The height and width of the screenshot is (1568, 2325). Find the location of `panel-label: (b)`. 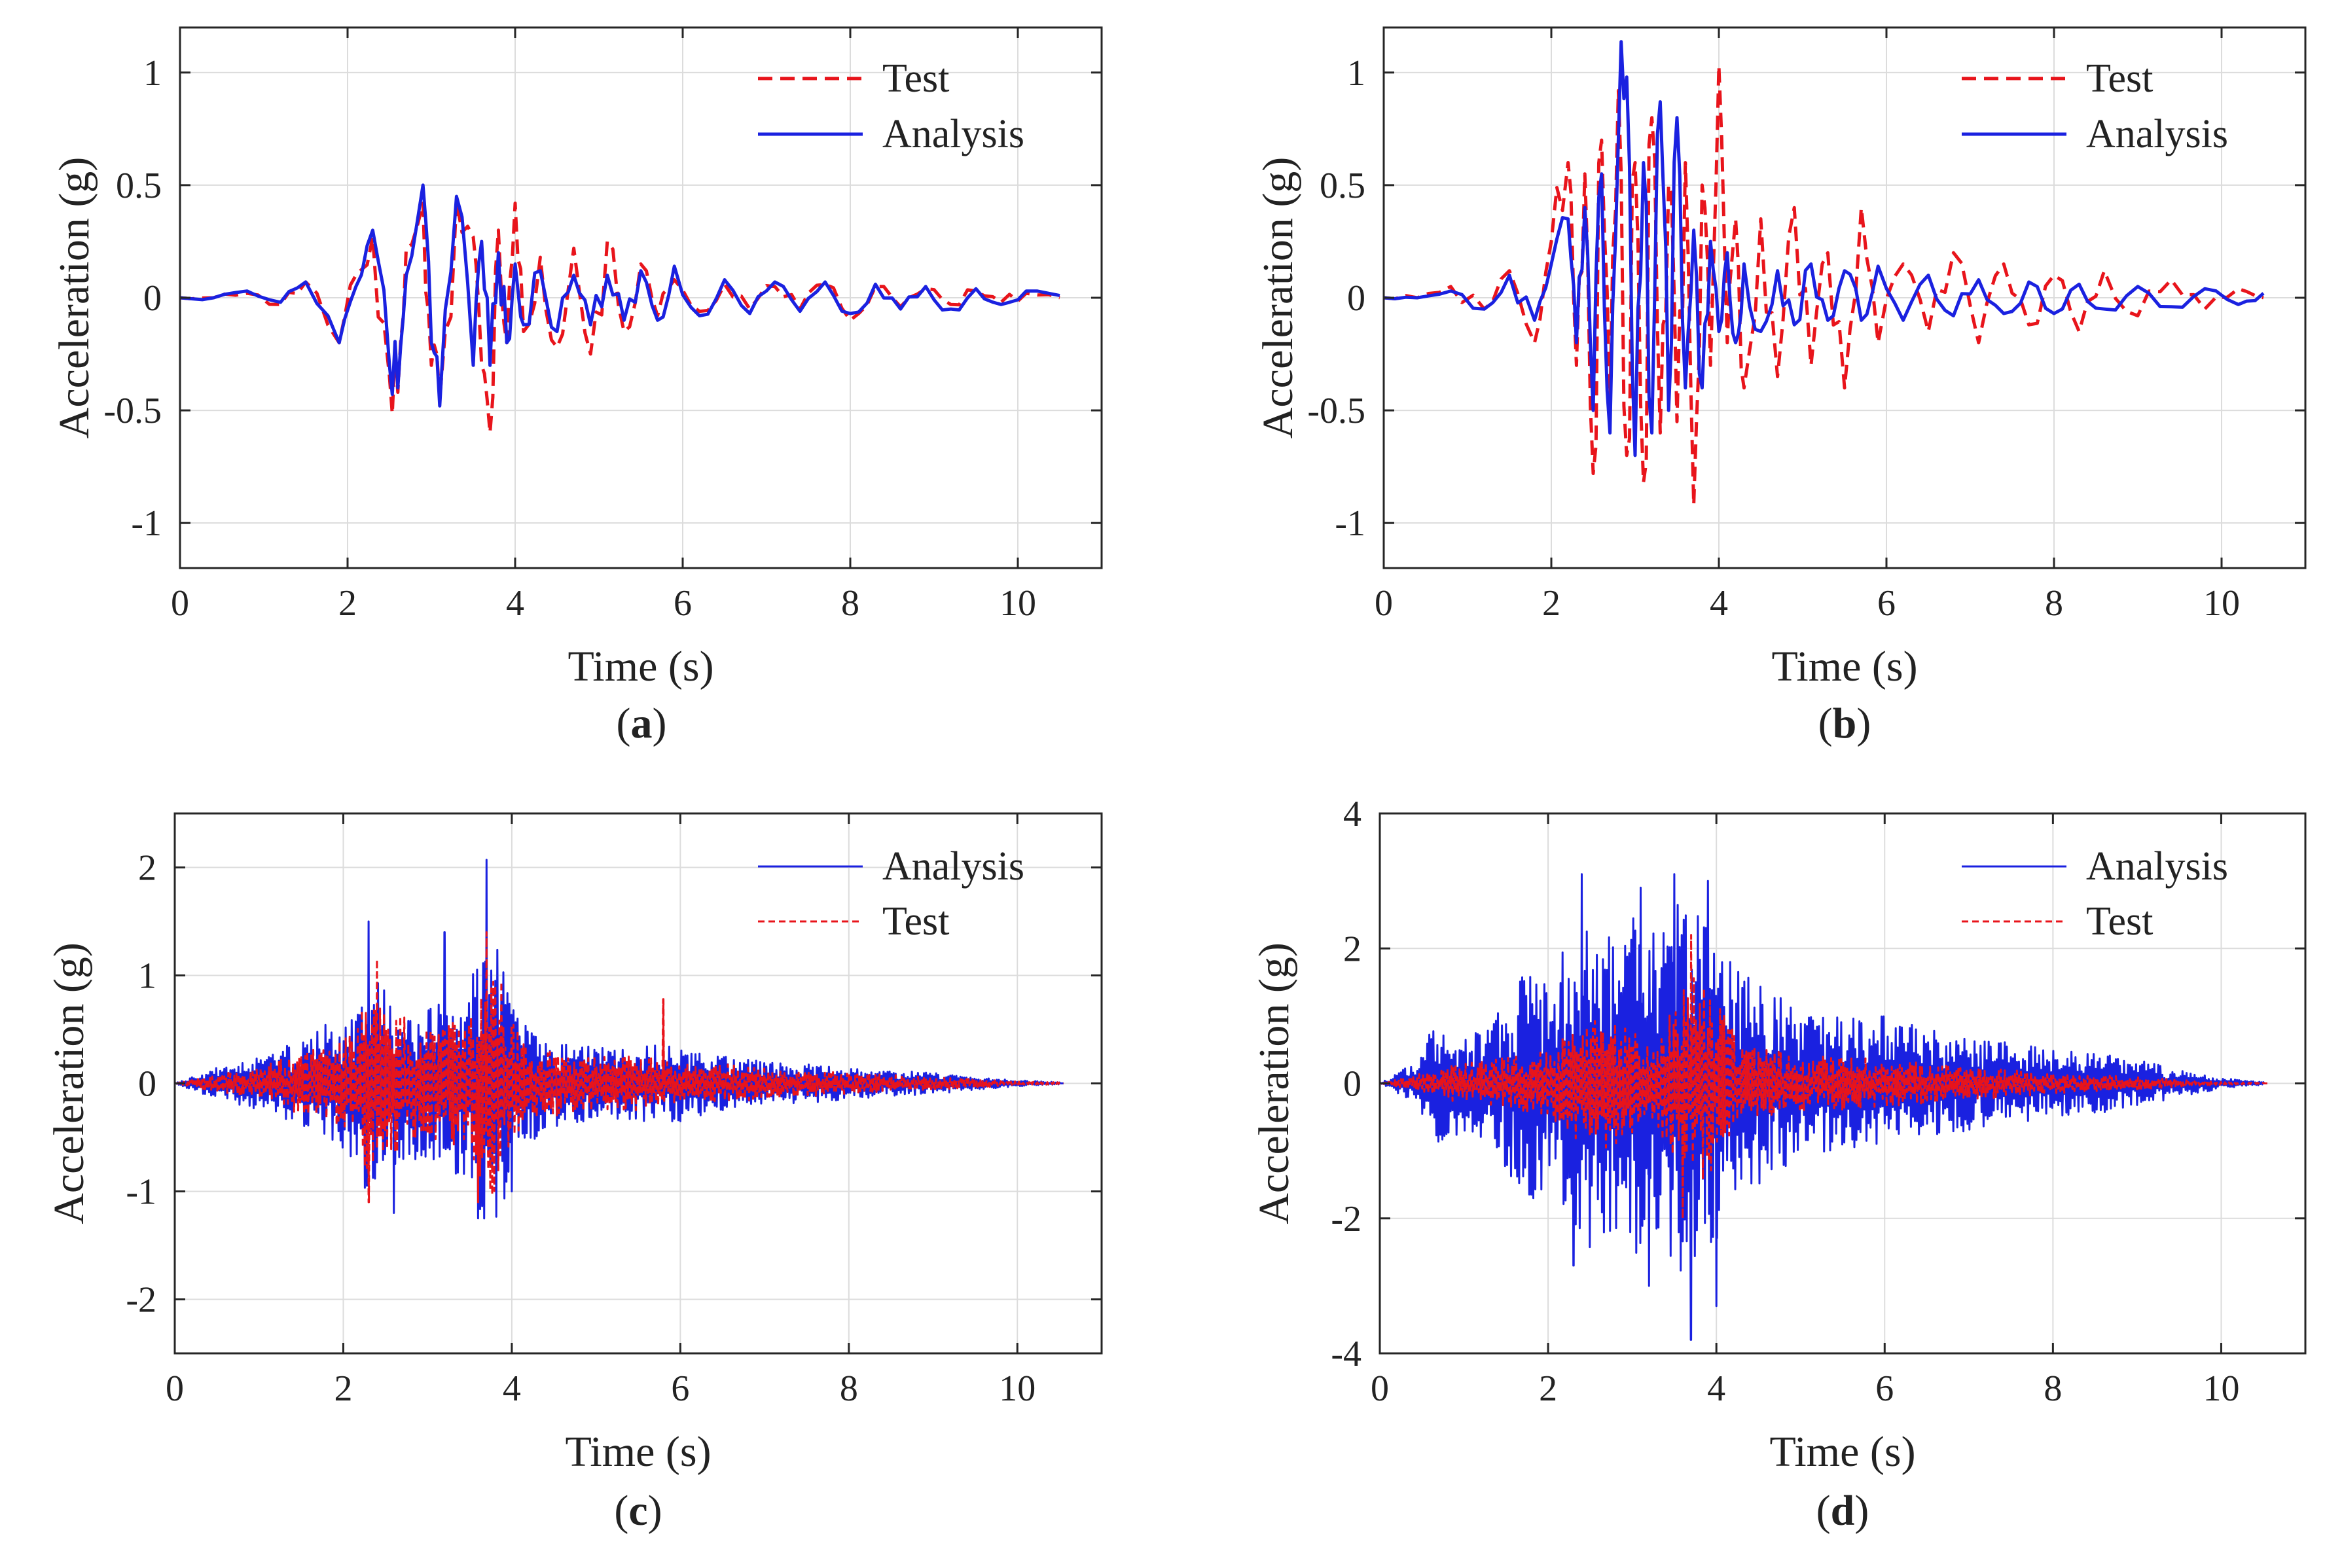

panel-label: (b) is located at coordinates (1845, 724).